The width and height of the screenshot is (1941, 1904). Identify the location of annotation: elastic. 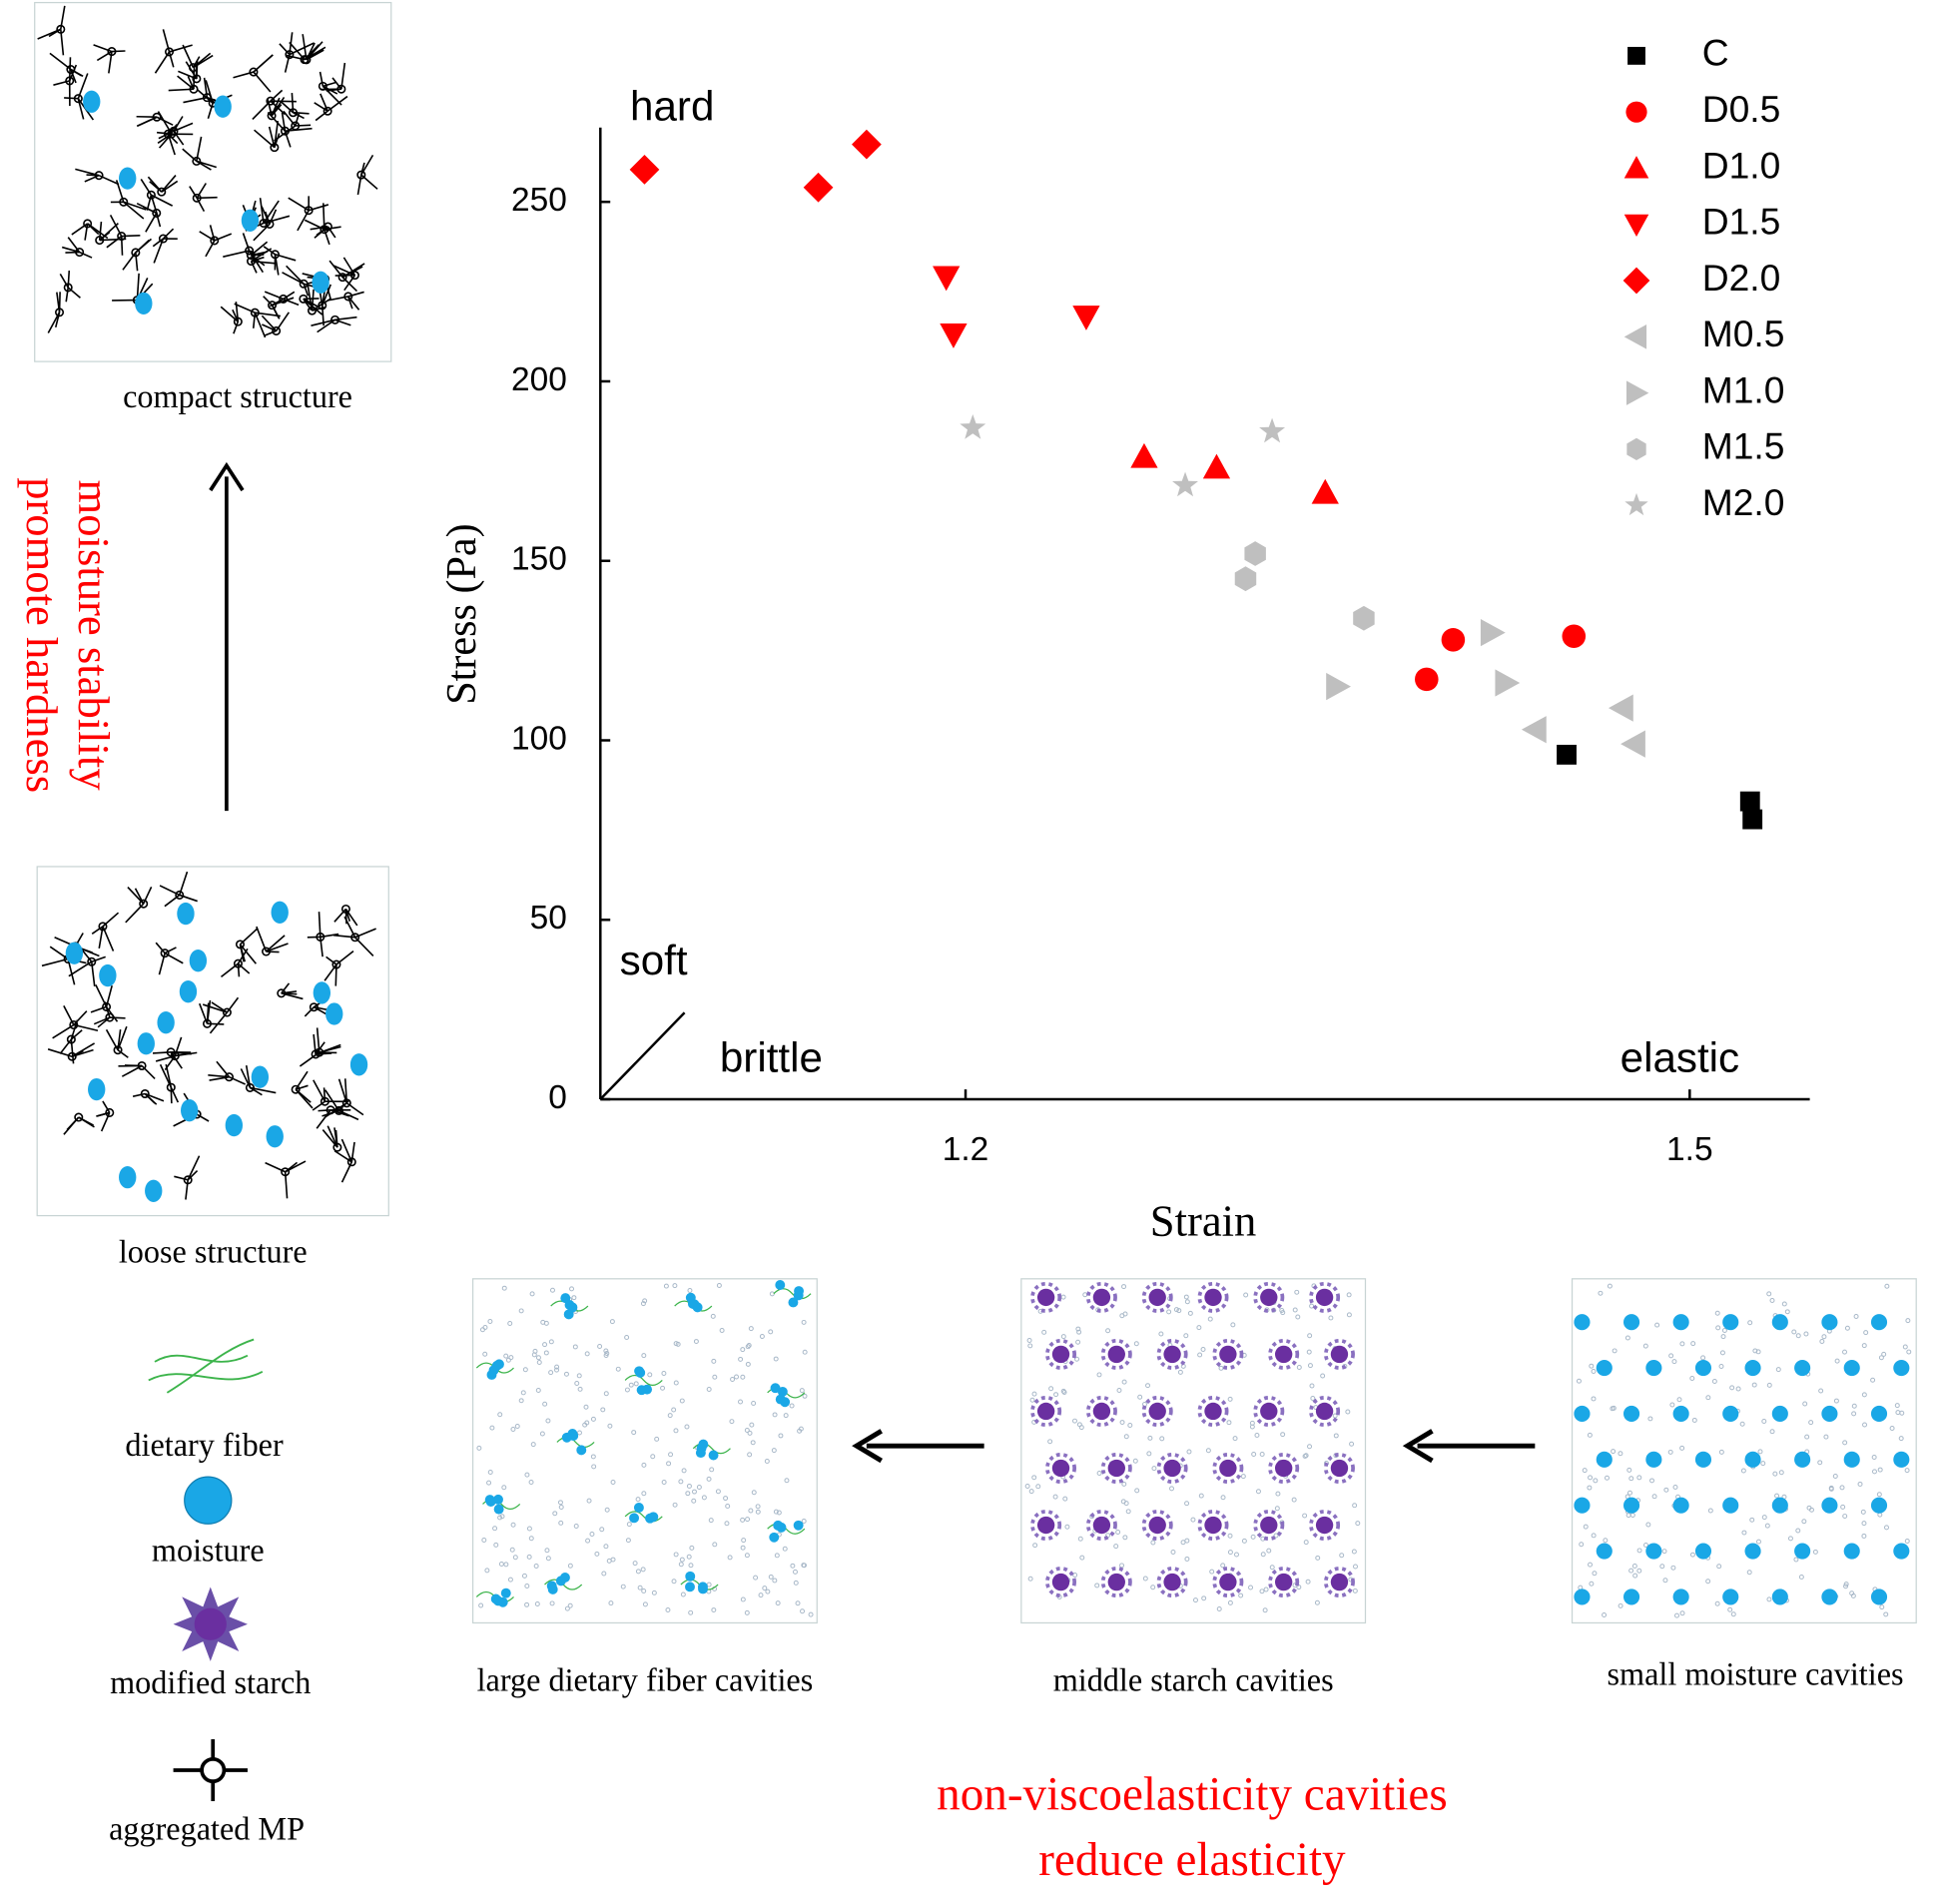
(1680, 1057).